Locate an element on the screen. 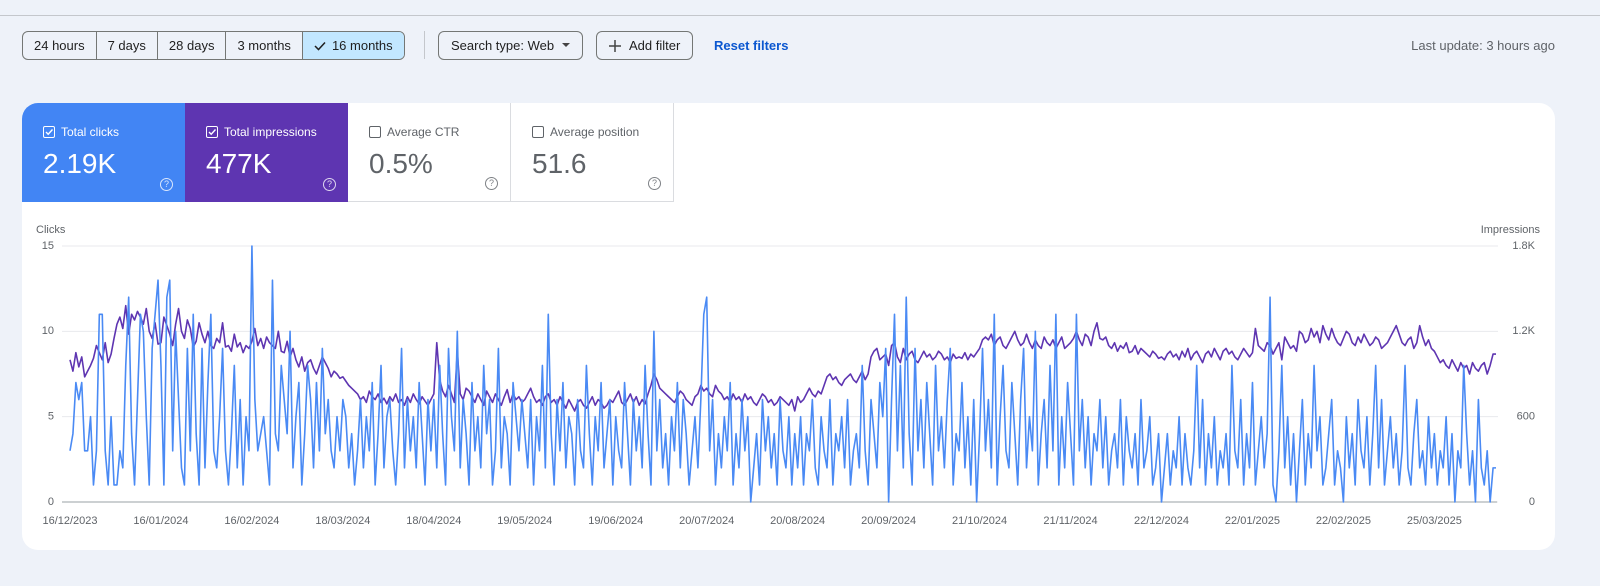 This screenshot has width=1600, height=586. date-range-button: 3 months is located at coordinates (264, 45).